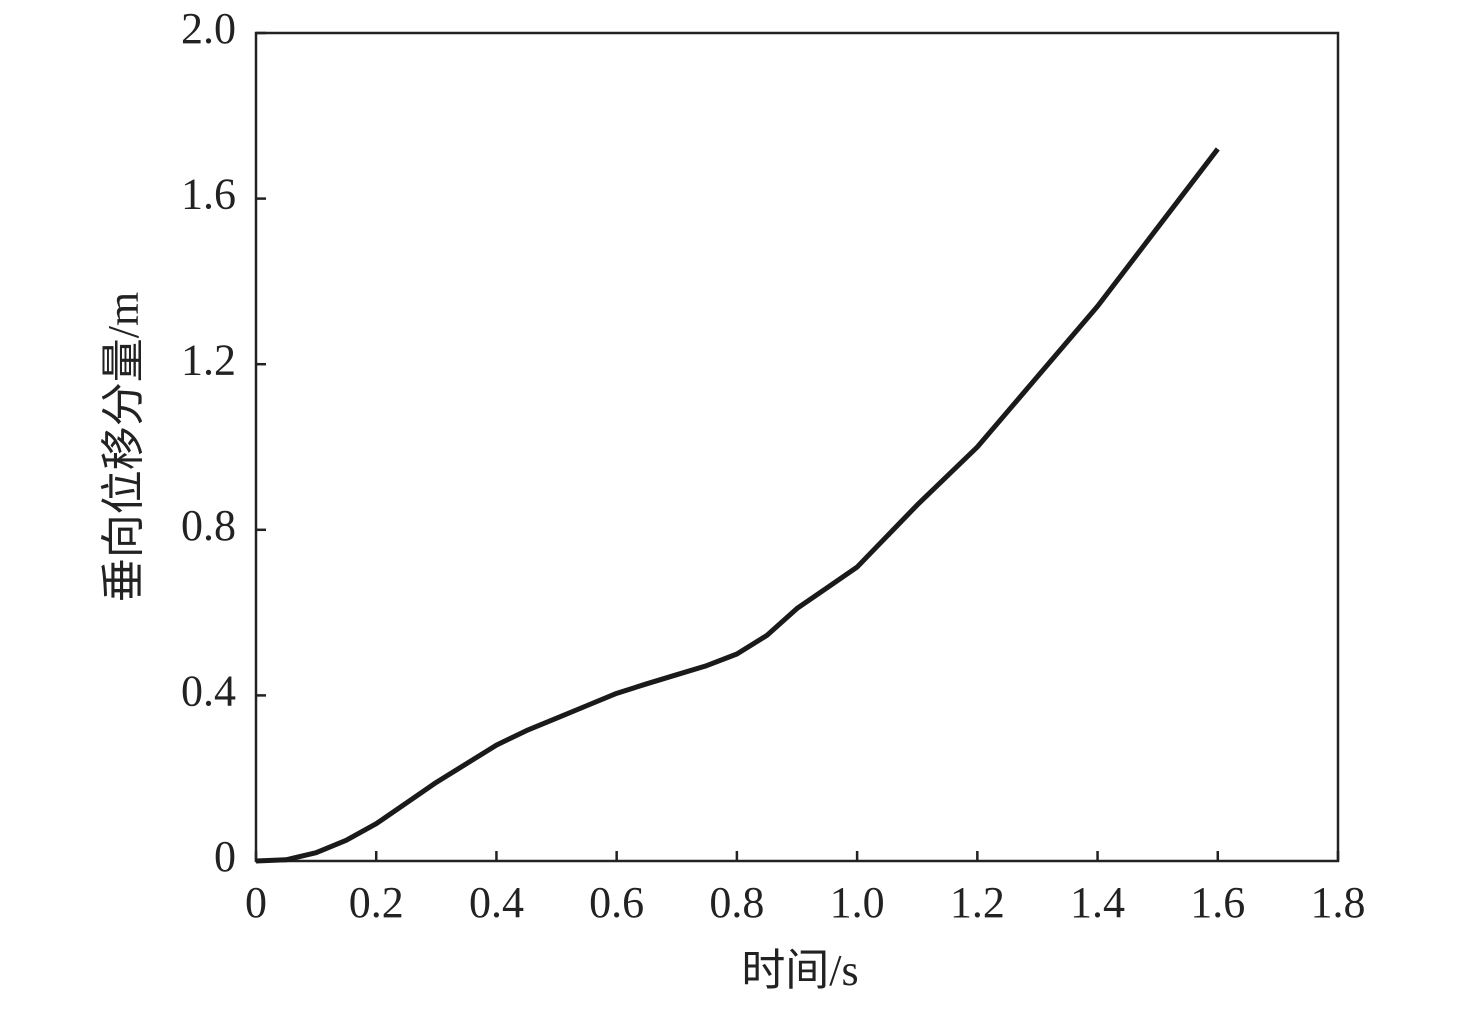 The width and height of the screenshot is (1476, 1014). I want to click on x-tick-label: 0.2, so click(376, 902).